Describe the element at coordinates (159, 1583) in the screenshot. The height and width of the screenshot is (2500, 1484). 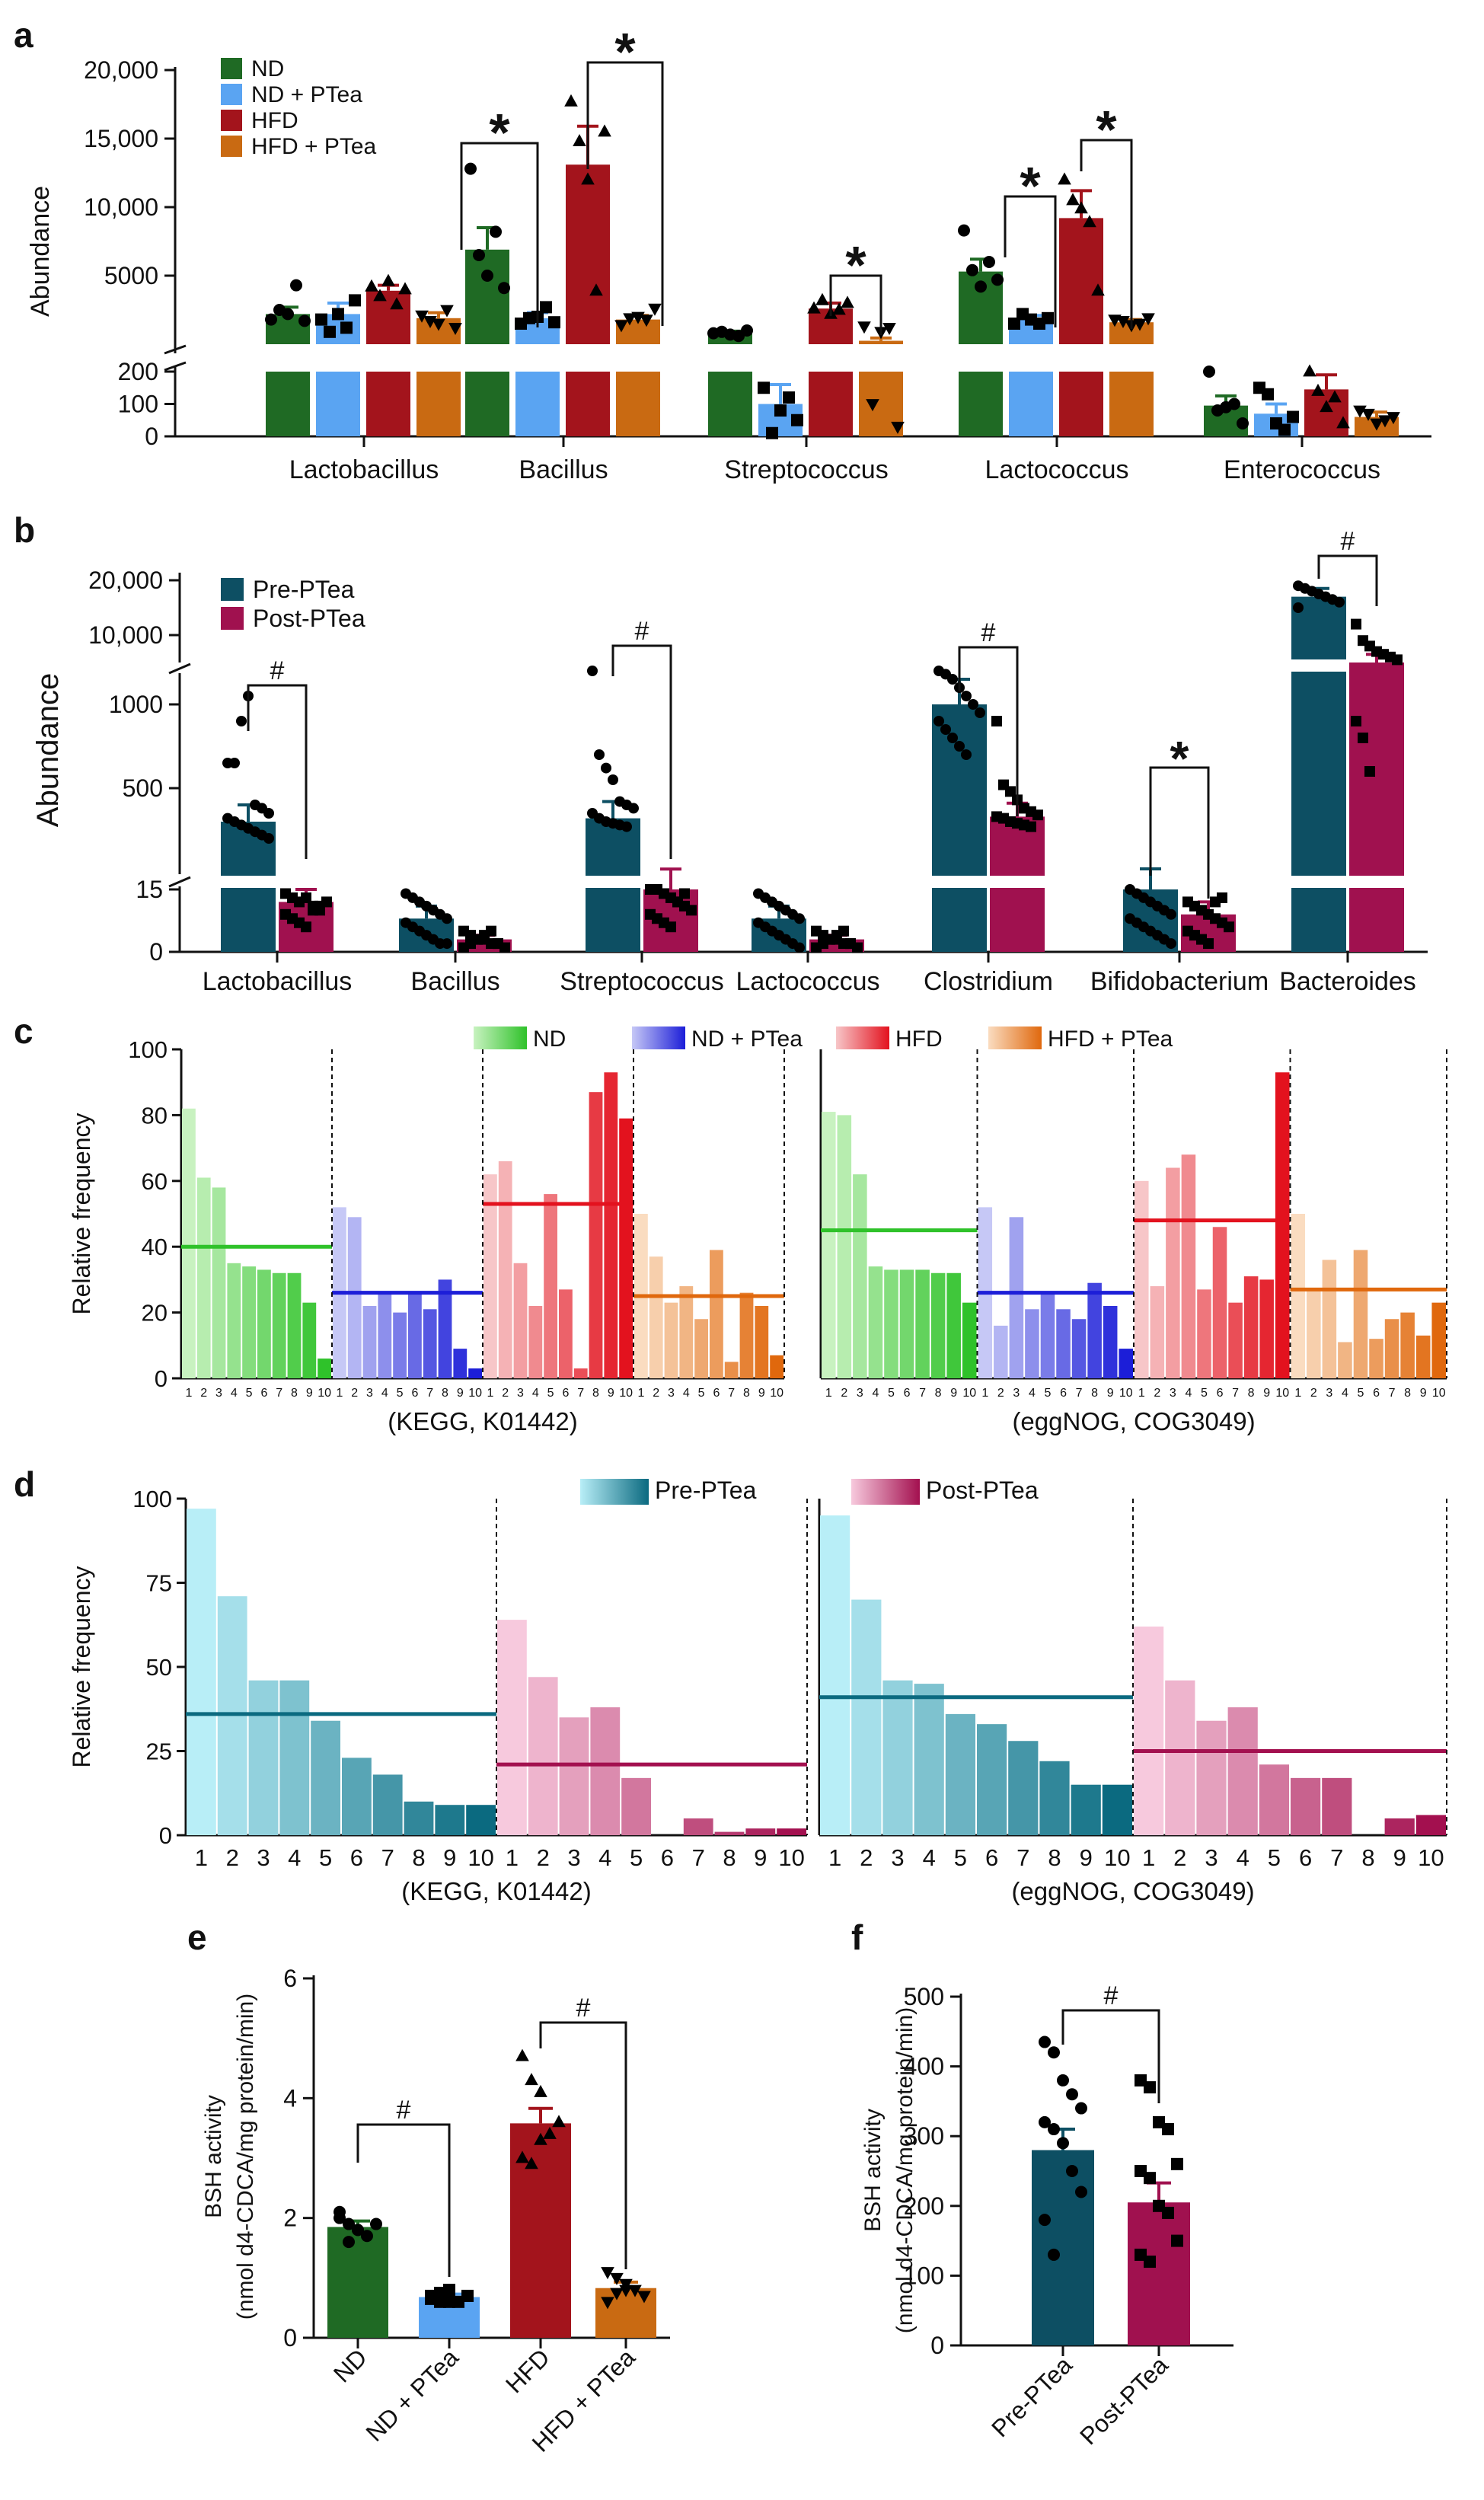
I see `y-tick-label: 75` at that location.